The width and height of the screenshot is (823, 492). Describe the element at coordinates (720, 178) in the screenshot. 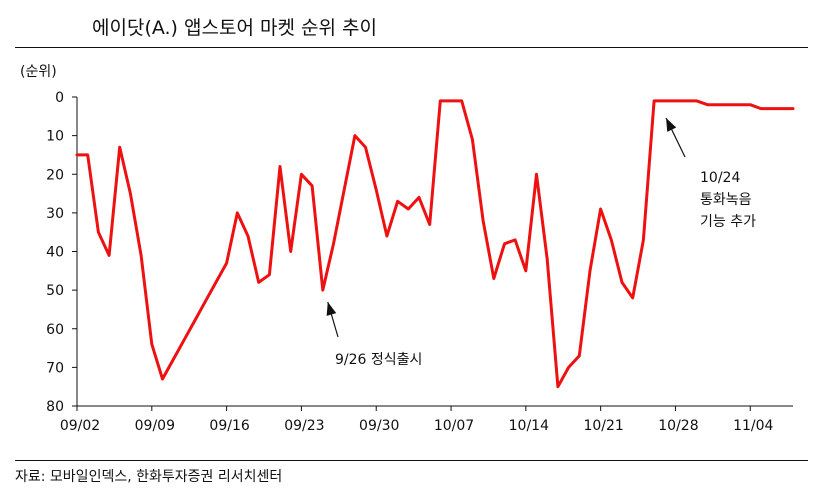

I see `annotation-feature-text: 10/24` at that location.